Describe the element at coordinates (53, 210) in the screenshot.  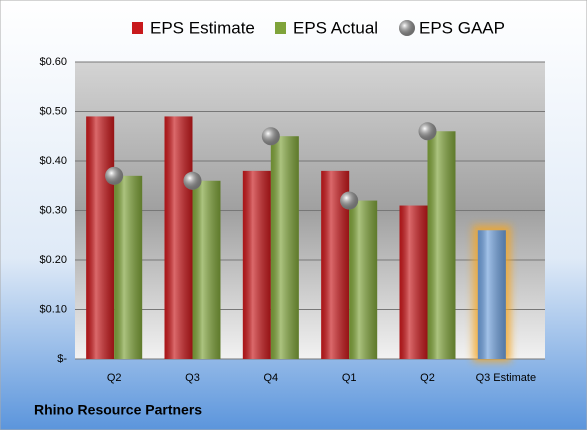
I see `y-tick-label: $0.30` at that location.